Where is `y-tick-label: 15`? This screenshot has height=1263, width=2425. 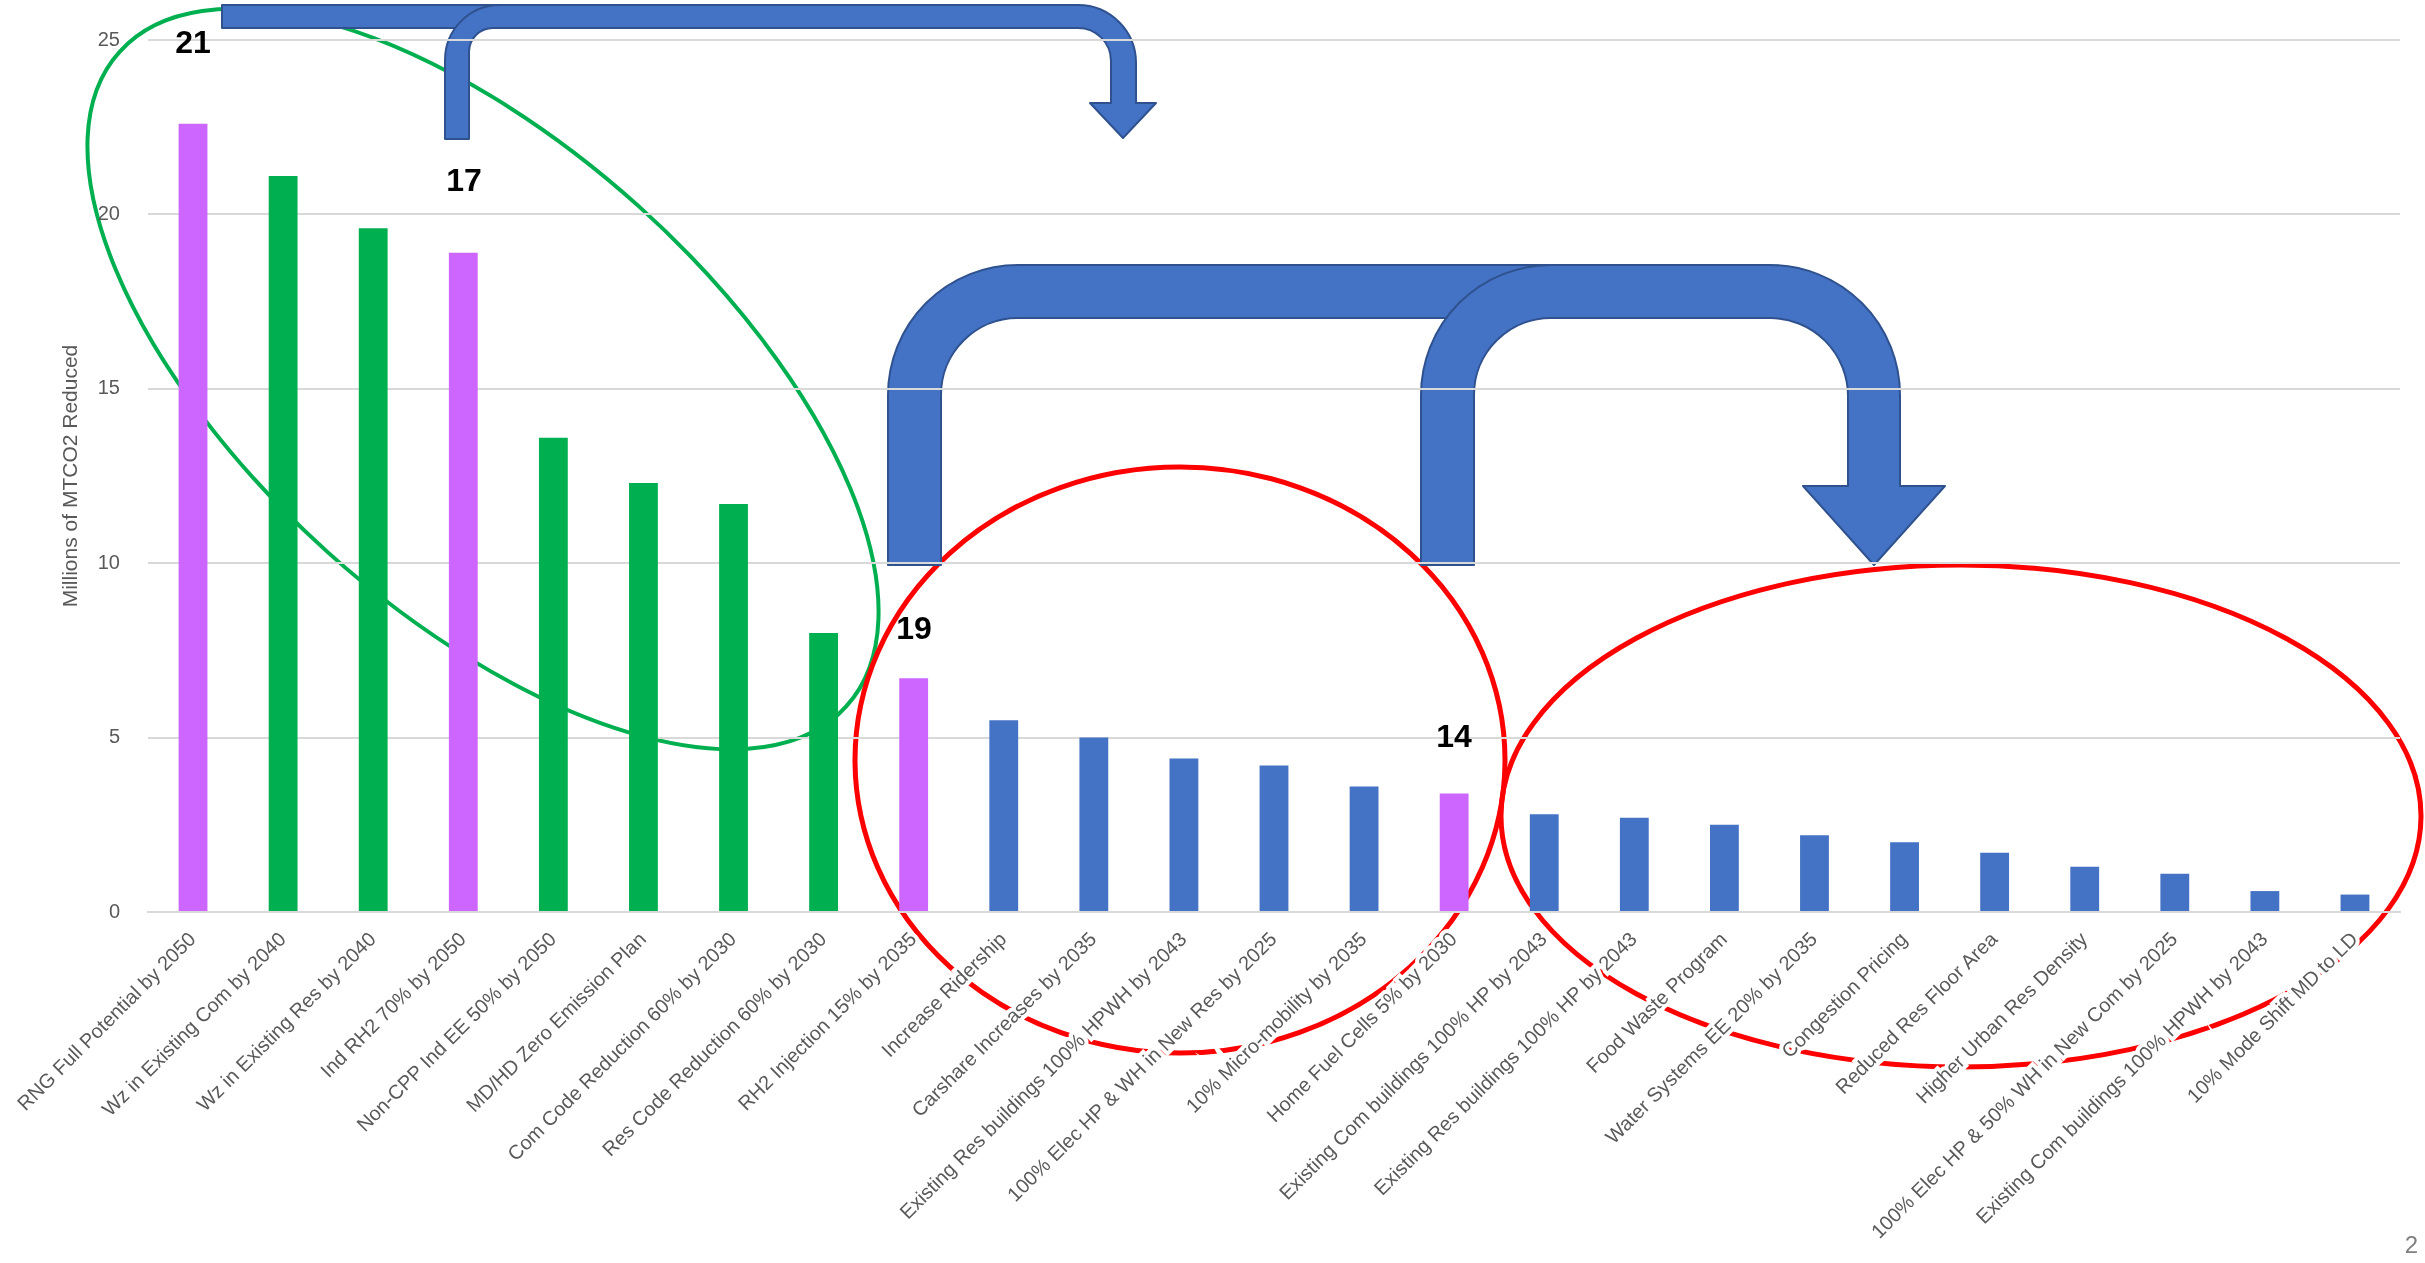
y-tick-label: 15 is located at coordinates (108, 387).